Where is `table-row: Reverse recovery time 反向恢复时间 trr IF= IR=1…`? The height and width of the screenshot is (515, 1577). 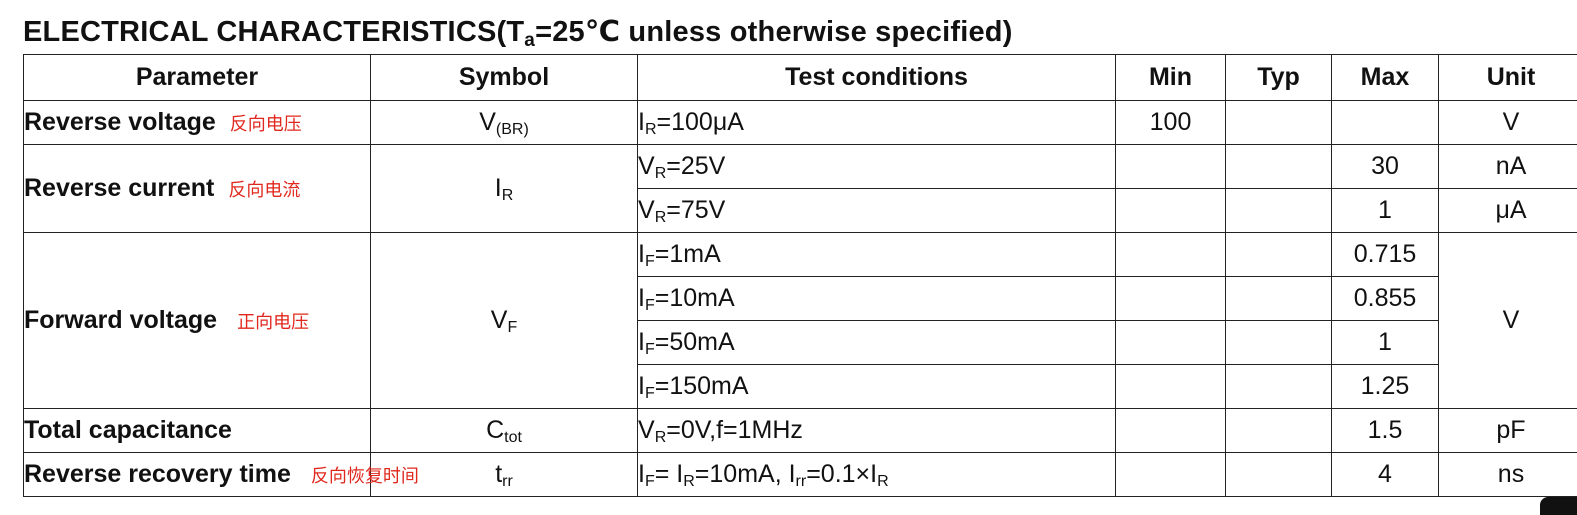 table-row: Reverse recovery time 反向恢复时间 trr IF= IR=1… is located at coordinates (800, 474).